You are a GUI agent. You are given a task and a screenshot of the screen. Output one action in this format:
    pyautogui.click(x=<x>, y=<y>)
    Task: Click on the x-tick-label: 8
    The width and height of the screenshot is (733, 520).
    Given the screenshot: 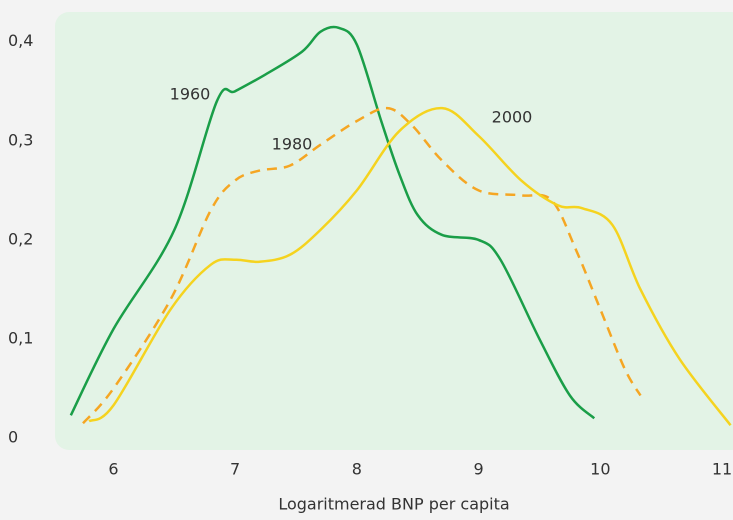 What is the action you would take?
    pyautogui.click(x=357, y=469)
    